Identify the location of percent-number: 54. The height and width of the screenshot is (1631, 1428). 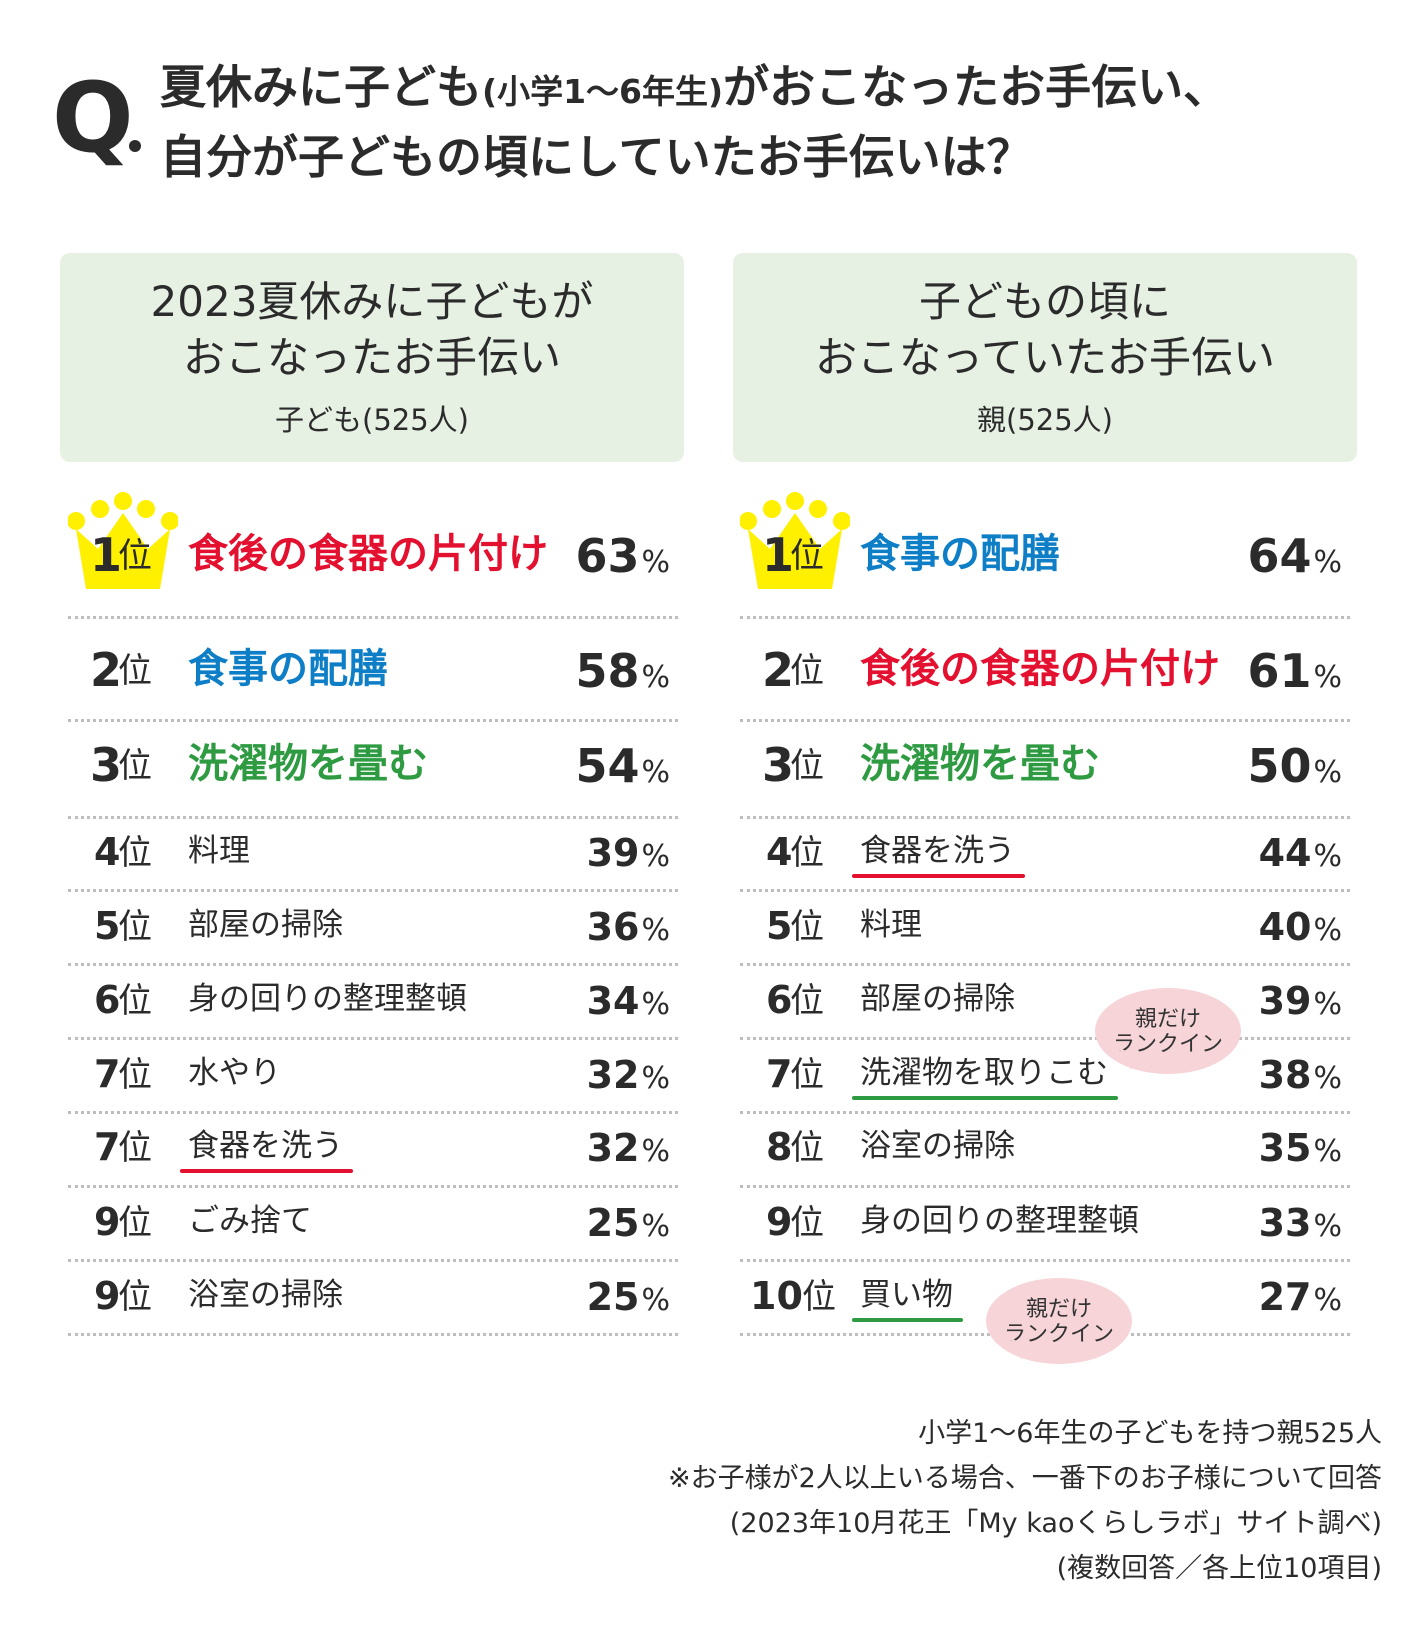
(607, 766).